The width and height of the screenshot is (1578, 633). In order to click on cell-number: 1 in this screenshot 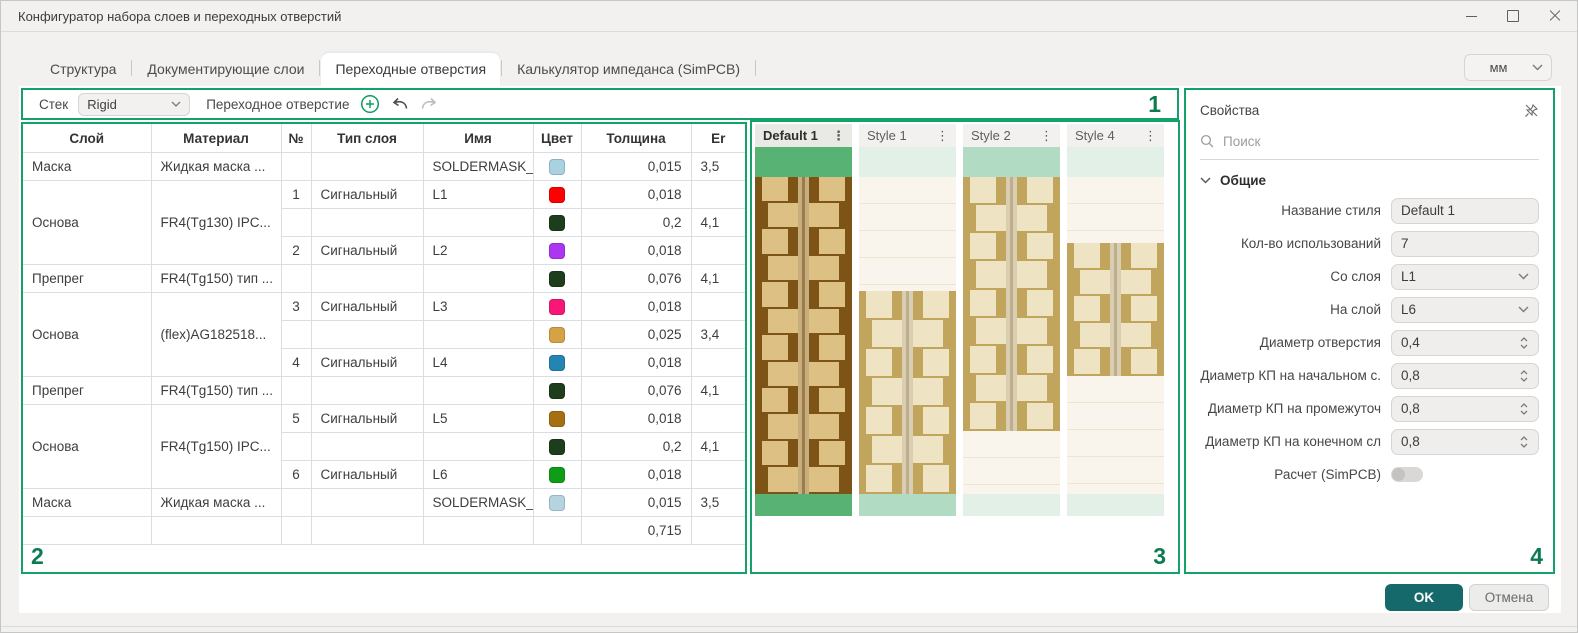, I will do `click(296, 194)`.